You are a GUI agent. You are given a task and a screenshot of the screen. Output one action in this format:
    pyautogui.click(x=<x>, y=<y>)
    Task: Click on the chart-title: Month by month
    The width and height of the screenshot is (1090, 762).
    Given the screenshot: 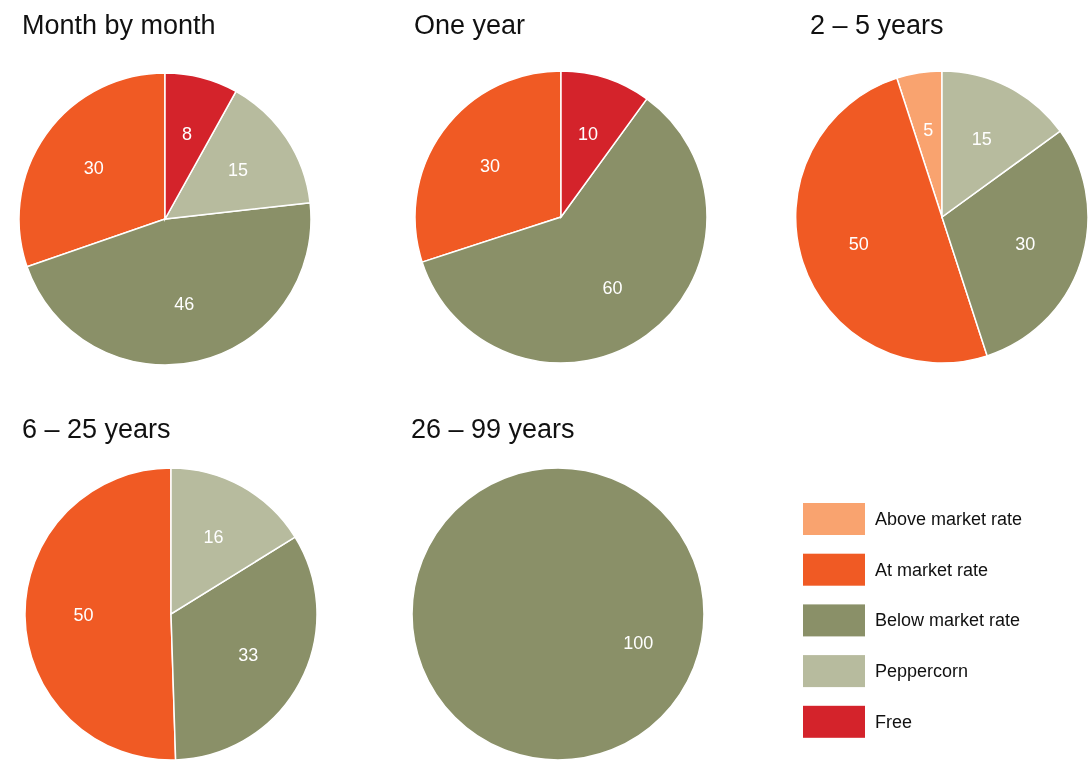 What is the action you would take?
    pyautogui.click(x=119, y=25)
    